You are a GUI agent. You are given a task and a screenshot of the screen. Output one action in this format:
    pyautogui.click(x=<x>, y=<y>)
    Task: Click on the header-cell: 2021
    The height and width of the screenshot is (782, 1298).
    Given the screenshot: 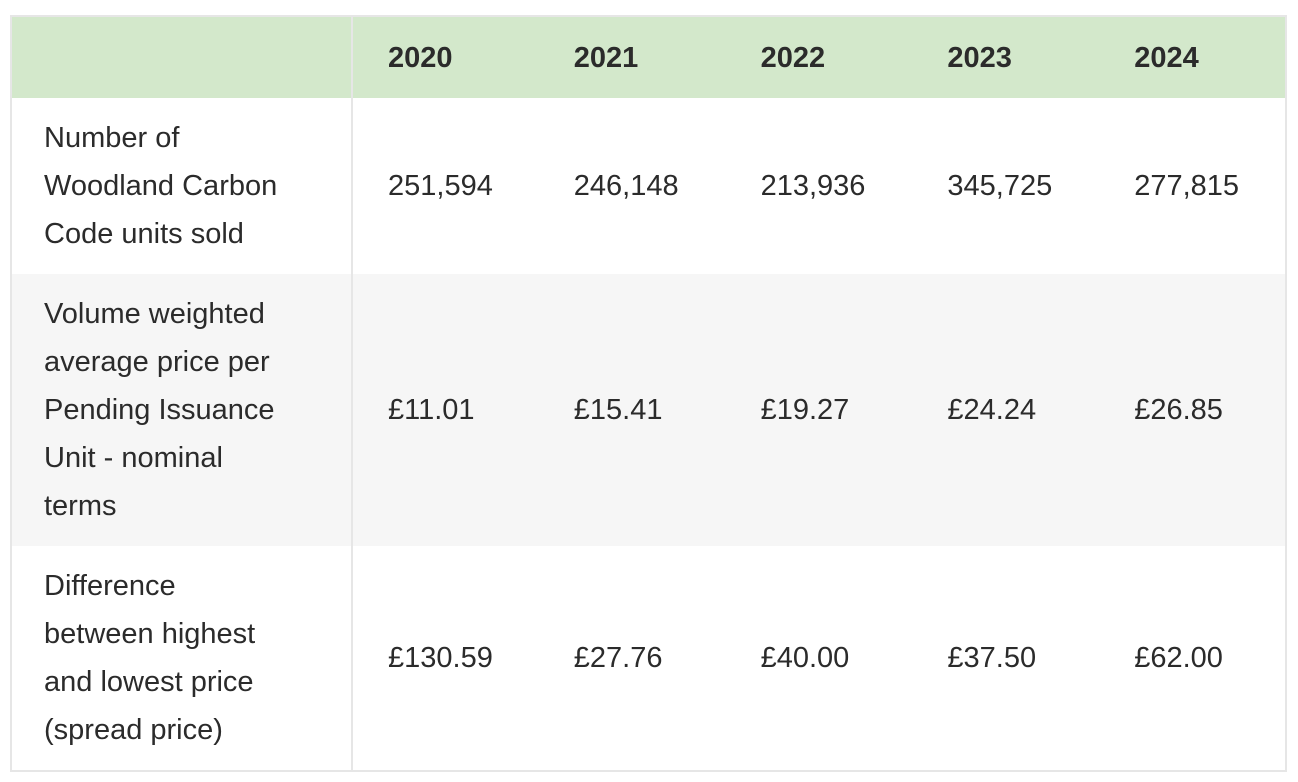 What is the action you would take?
    pyautogui.click(x=632, y=57)
    